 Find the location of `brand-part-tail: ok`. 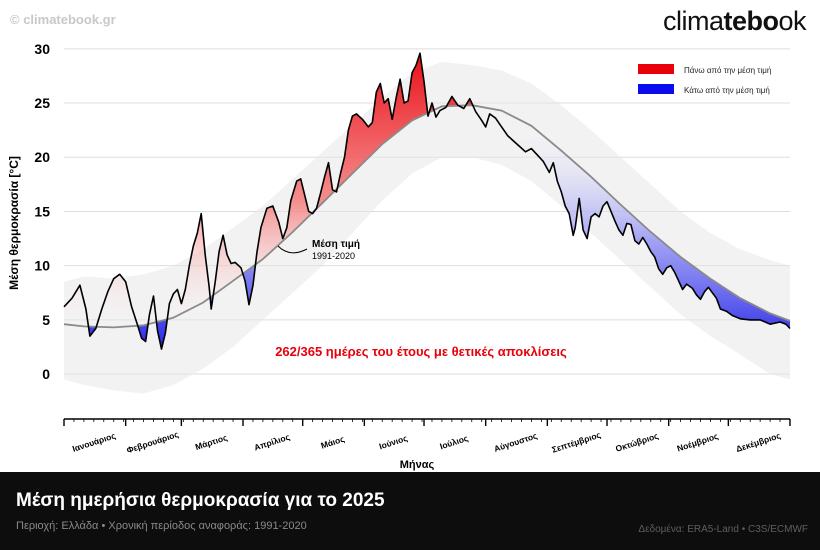

brand-part-tail: ok is located at coordinates (792, 21).